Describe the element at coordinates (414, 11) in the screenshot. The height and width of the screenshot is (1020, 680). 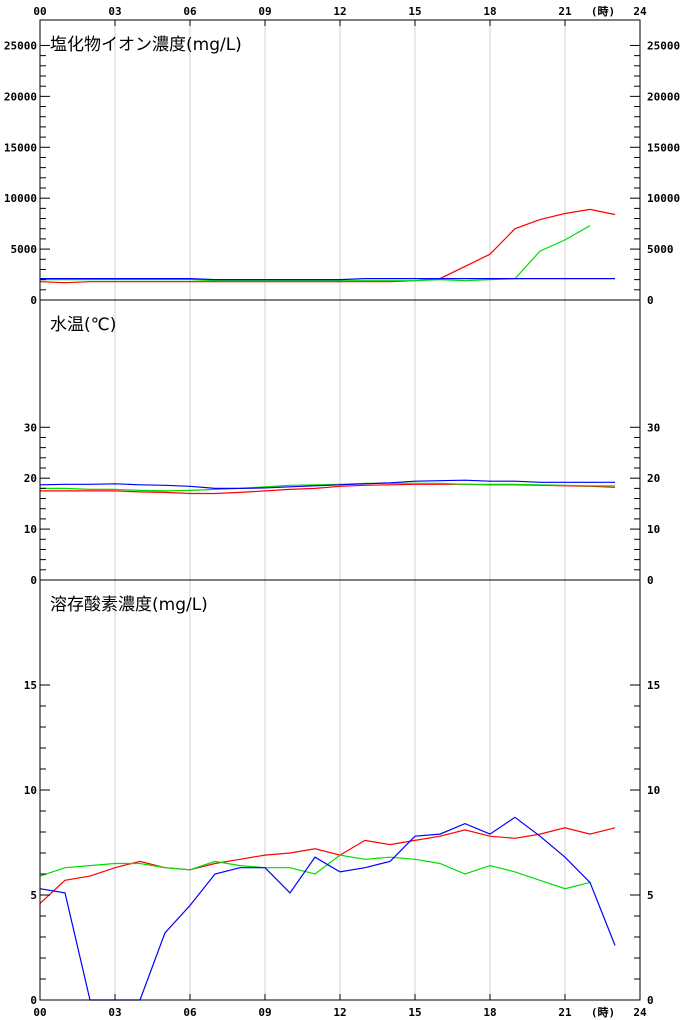
I see `x-tick-label-top: 15` at that location.